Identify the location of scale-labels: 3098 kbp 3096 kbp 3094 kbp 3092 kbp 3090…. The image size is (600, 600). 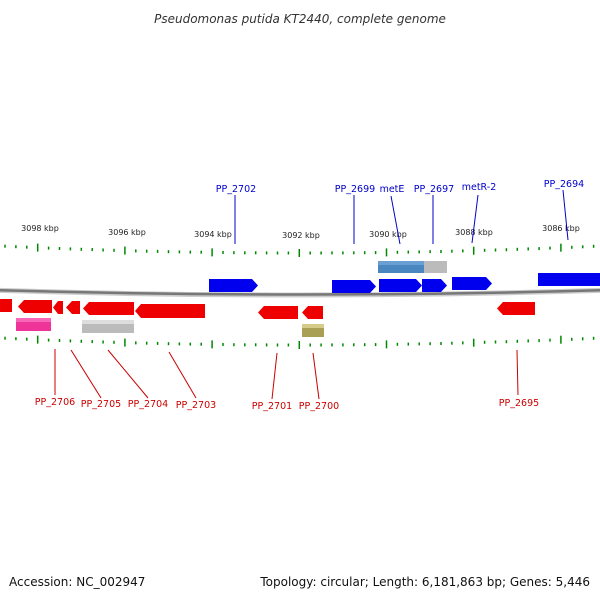
(300, 232).